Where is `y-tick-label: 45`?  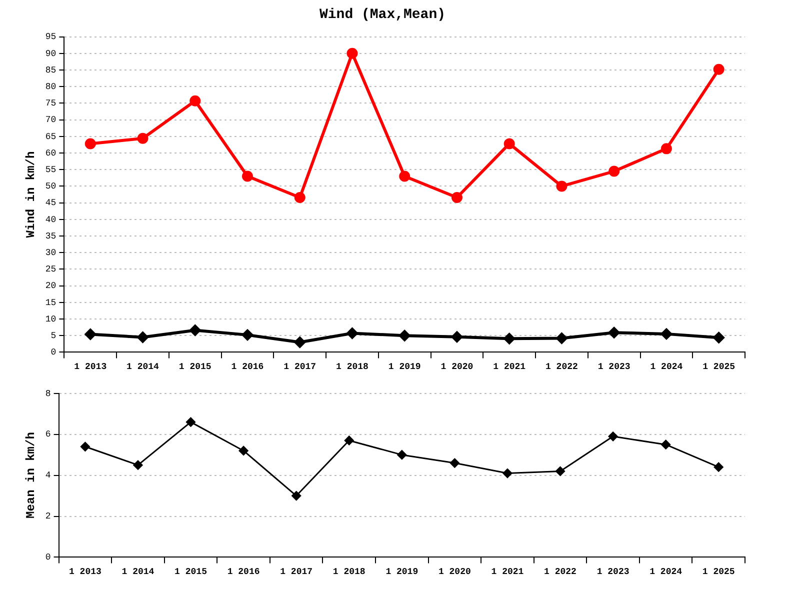 y-tick-label: 45 is located at coordinates (50, 203).